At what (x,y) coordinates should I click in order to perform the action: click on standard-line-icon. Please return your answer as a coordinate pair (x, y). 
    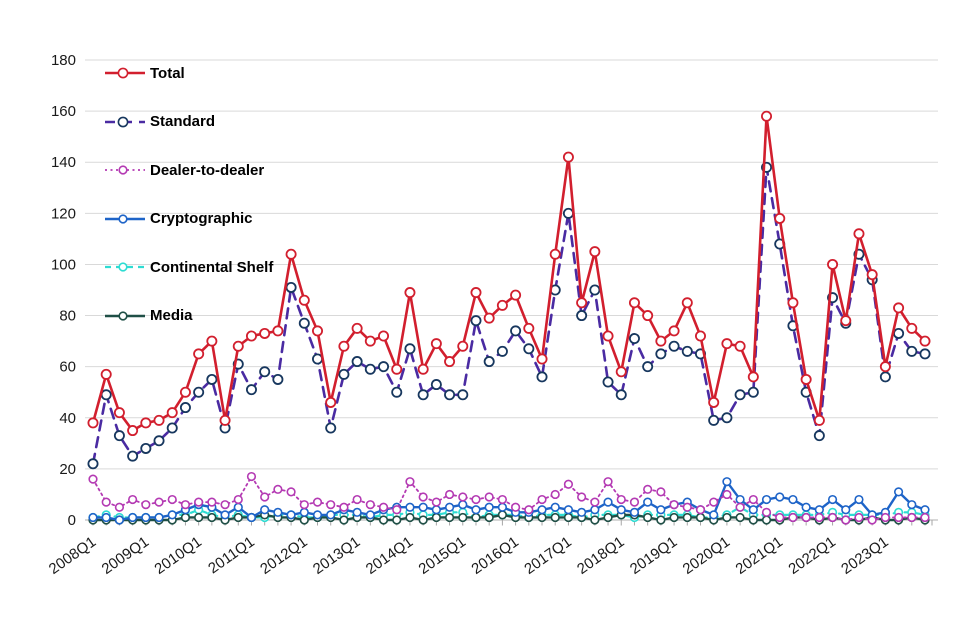
    Looking at the image, I should click on (125, 121).